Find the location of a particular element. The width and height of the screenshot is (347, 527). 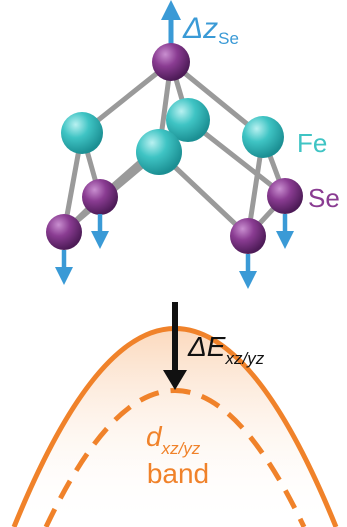

band-word-label: band is located at coordinates (178, 473).